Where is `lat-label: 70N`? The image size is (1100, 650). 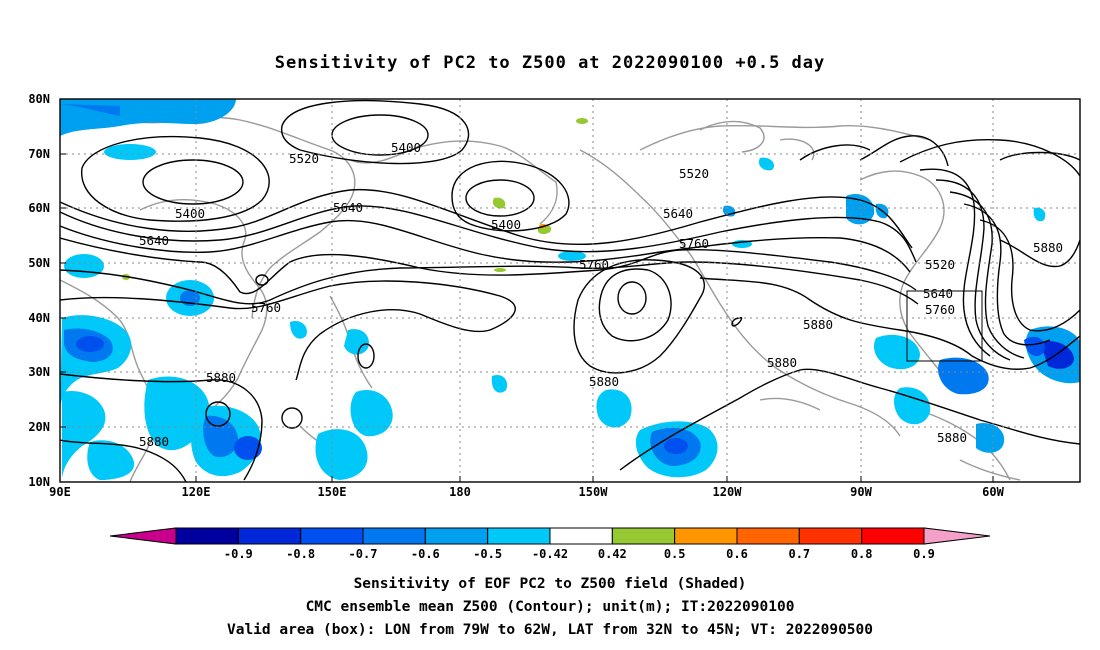
lat-label: 70N is located at coordinates (39, 154).